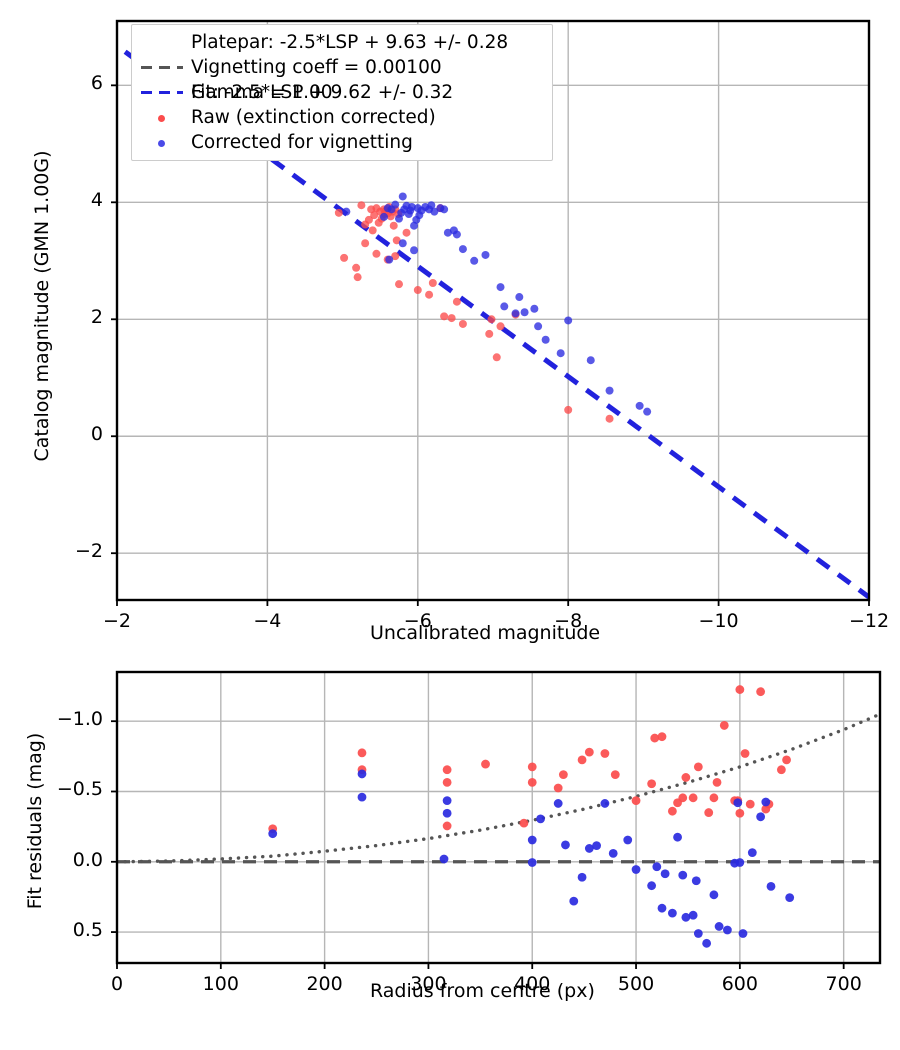 This screenshot has width=900, height=1050. I want to click on xtick-label: −12, so click(869, 621).